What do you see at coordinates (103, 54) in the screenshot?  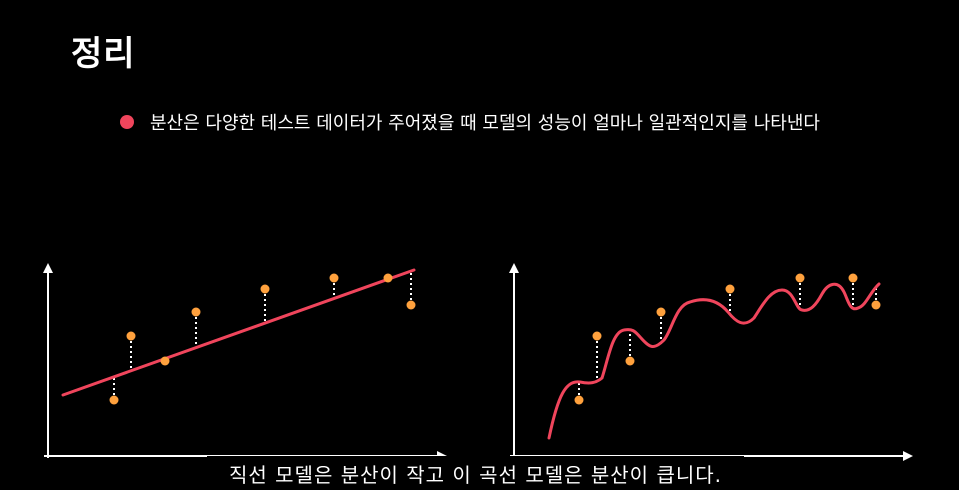 I see `slide-title: 정리` at bounding box center [103, 54].